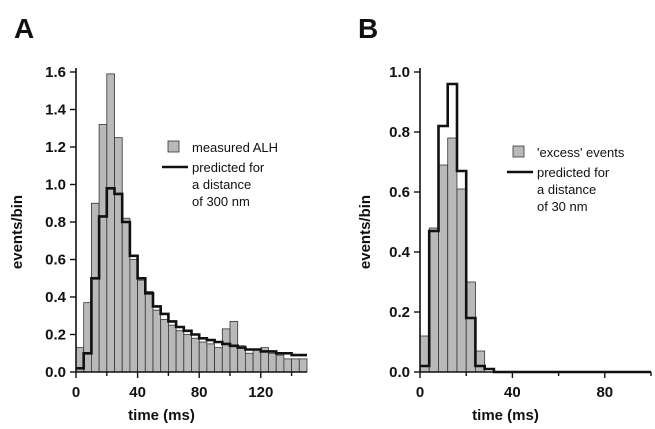  I want to click on legend-label-predicted: of 30 nm, so click(562, 206).